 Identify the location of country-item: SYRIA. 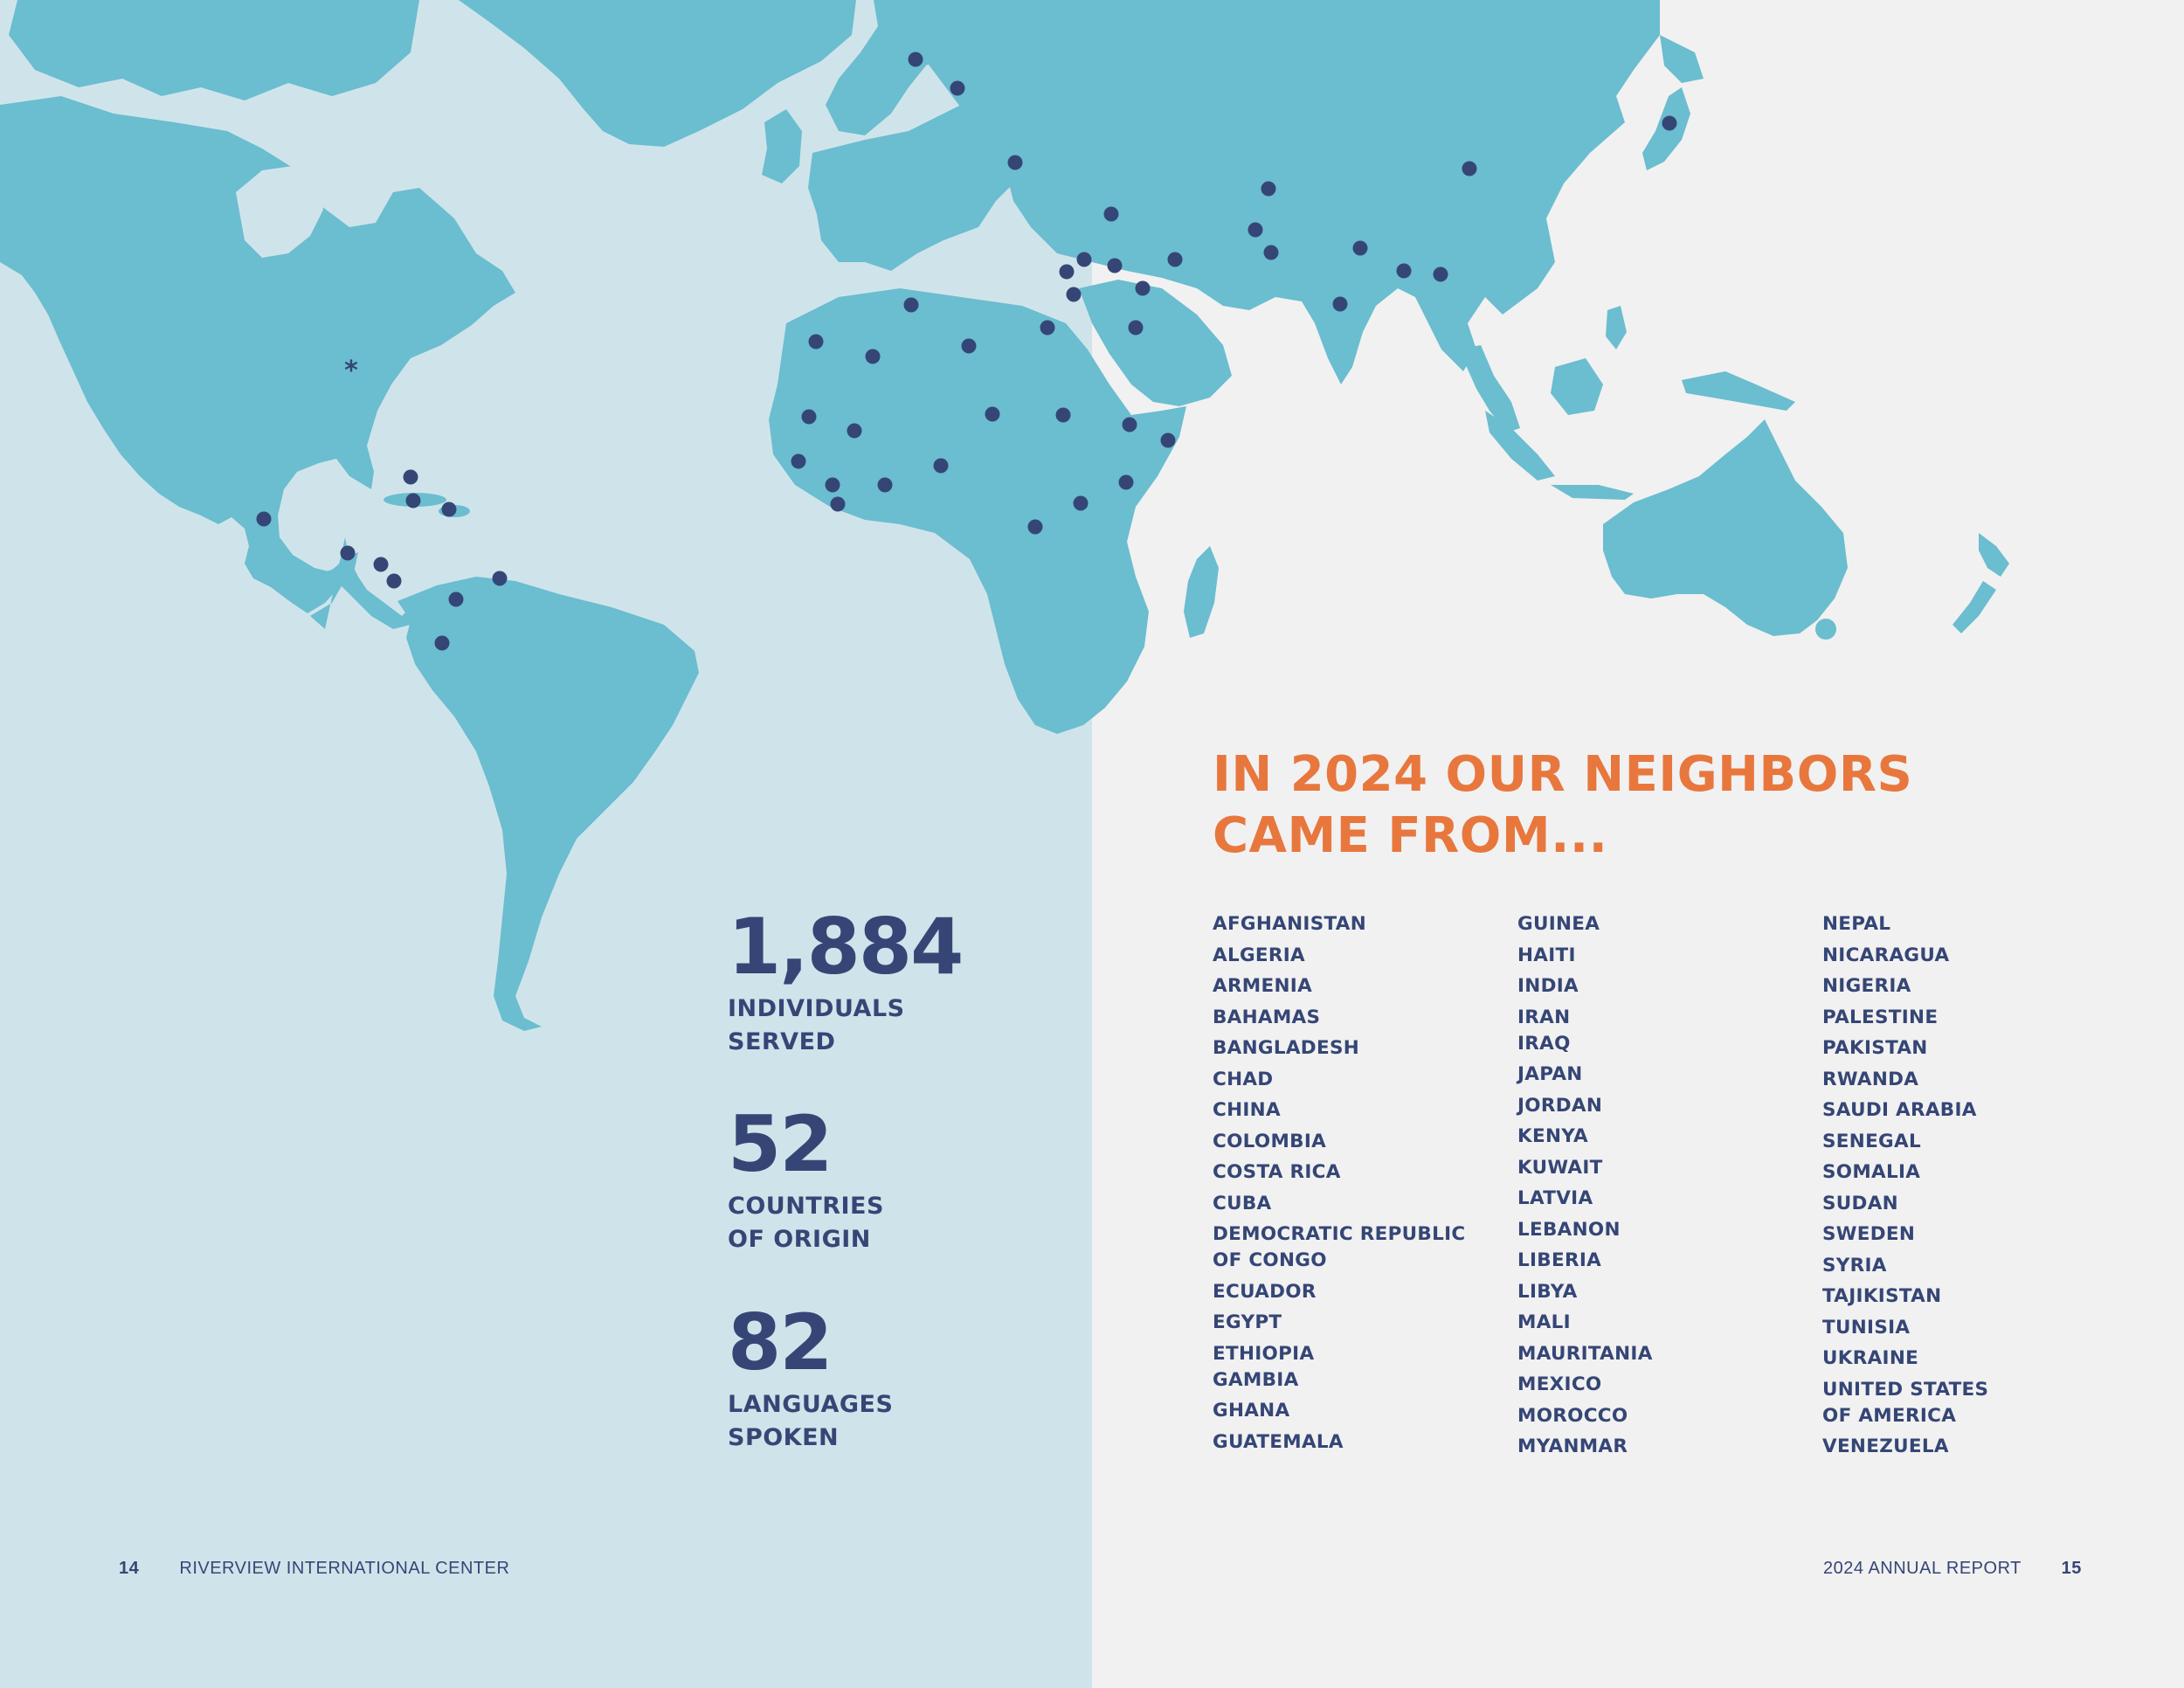
(1854, 1265).